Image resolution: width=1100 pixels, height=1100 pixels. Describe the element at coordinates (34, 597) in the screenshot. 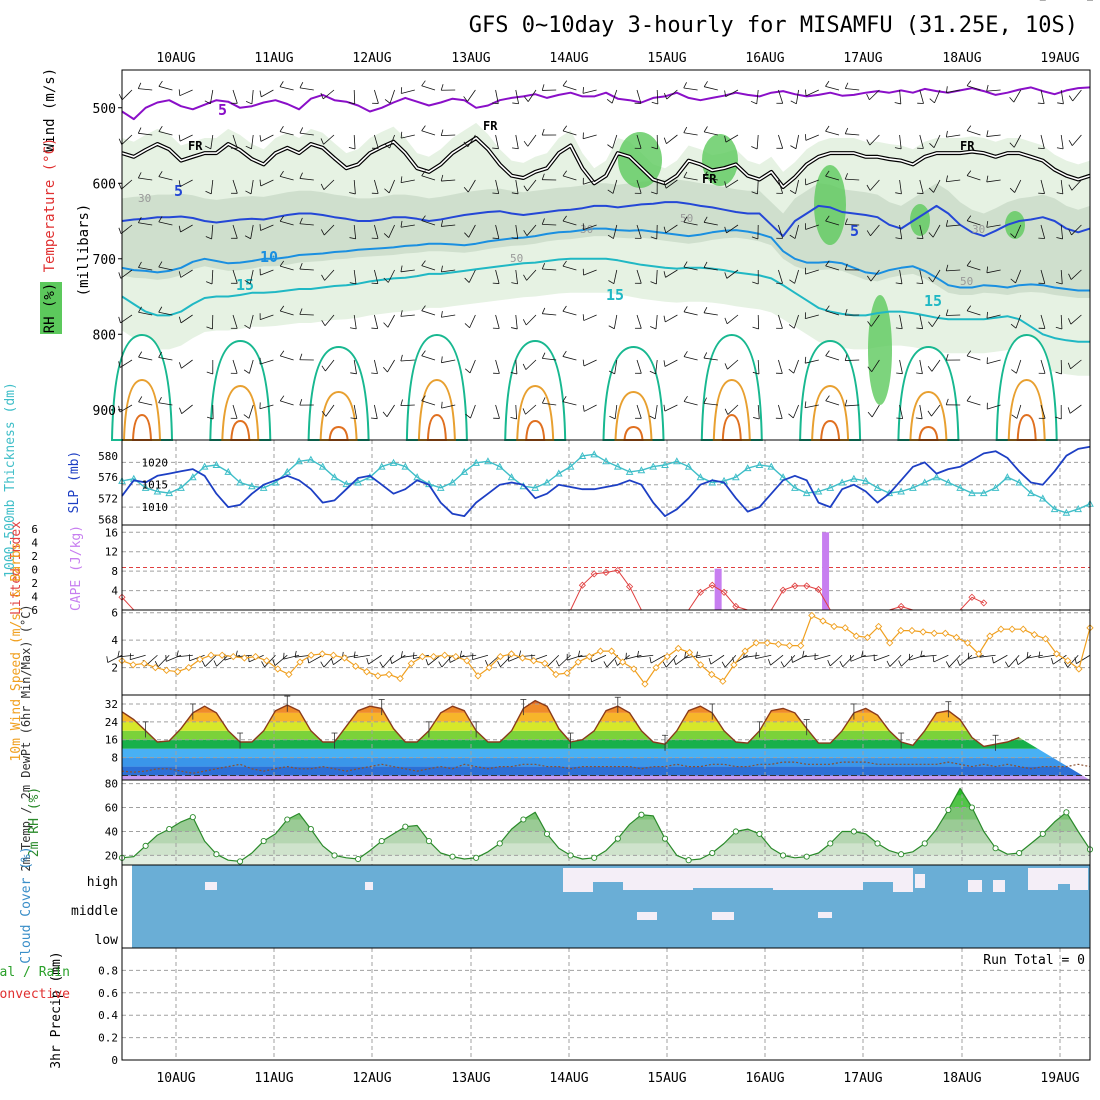

I see `li-tick-label: 4` at that location.